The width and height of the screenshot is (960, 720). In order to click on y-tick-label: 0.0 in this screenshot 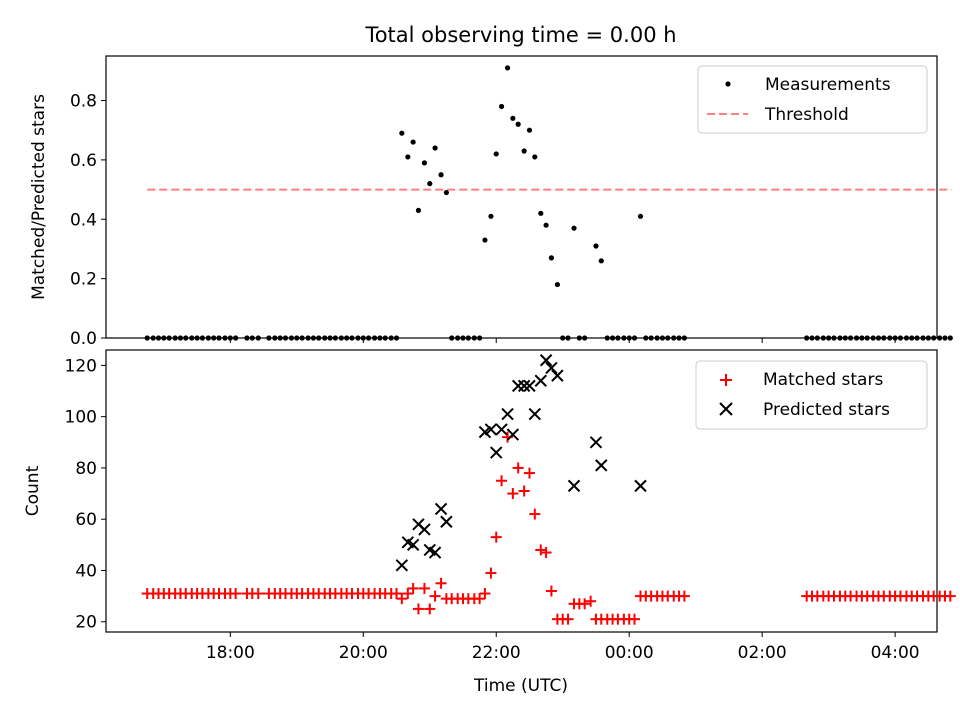, I will do `click(83, 339)`.